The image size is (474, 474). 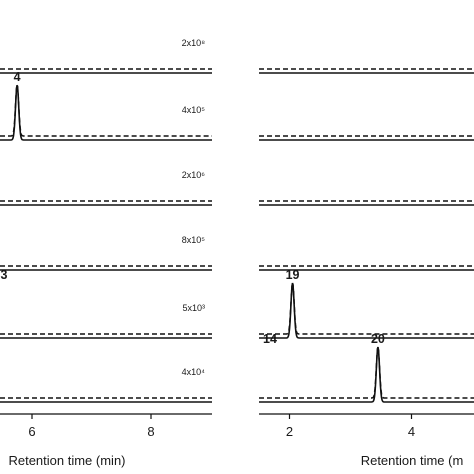 I want to click on peak-label: 19, so click(x=293, y=275).